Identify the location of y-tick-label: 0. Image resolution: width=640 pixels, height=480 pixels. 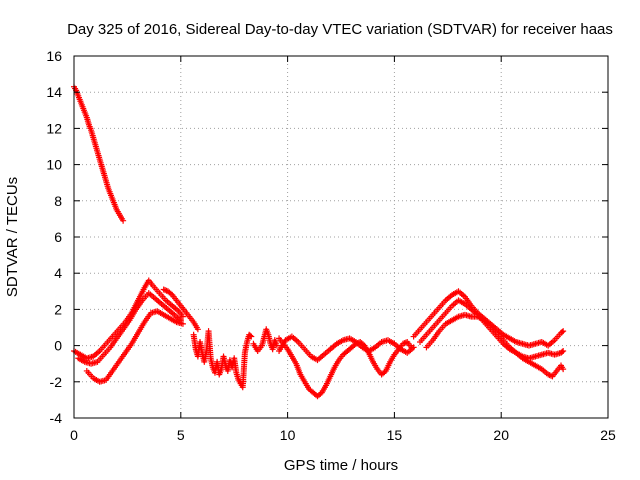
(58, 346).